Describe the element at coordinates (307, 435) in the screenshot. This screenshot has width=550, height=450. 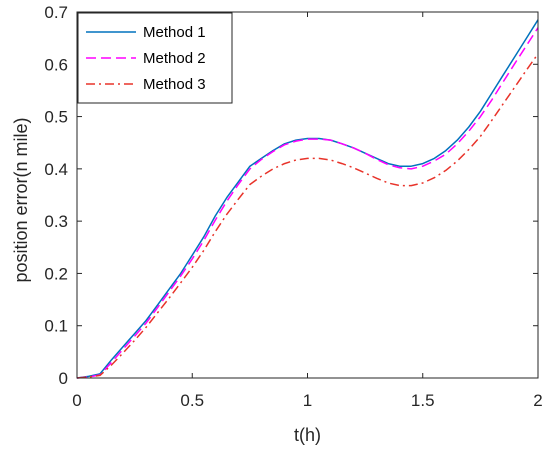
I see `x-axis-label: t(h)` at that location.